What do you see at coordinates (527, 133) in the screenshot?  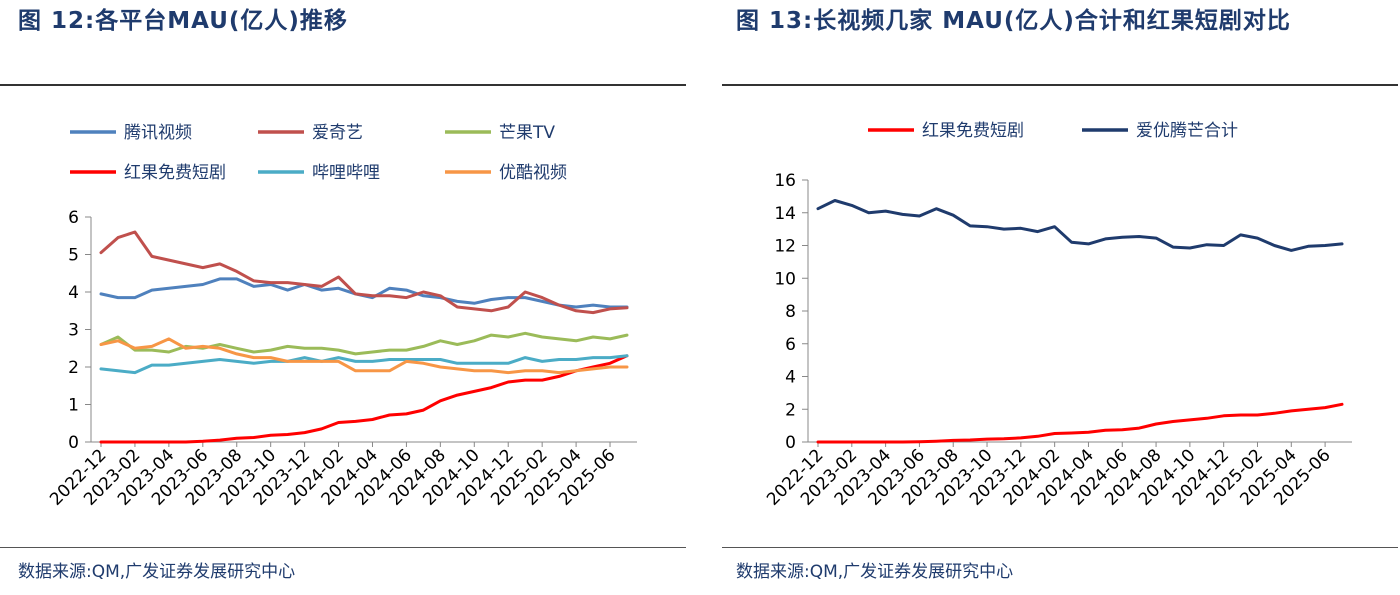 I see `legend-label-芒果TV: 芒果TV` at bounding box center [527, 133].